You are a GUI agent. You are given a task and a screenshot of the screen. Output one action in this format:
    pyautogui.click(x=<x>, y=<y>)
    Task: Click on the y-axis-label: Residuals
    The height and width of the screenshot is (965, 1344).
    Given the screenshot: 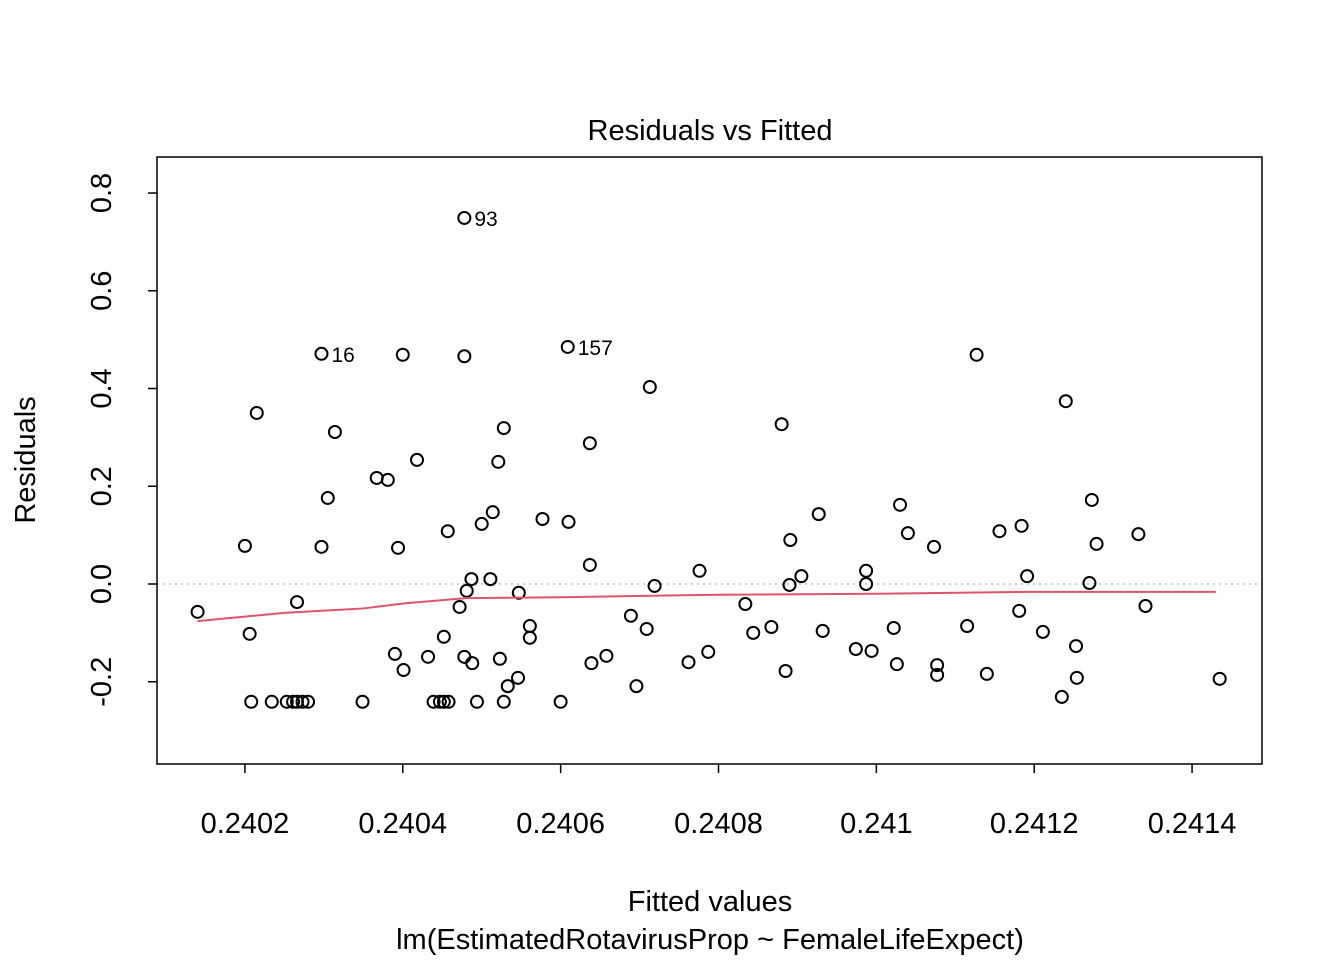 What is the action you would take?
    pyautogui.click(x=26, y=459)
    